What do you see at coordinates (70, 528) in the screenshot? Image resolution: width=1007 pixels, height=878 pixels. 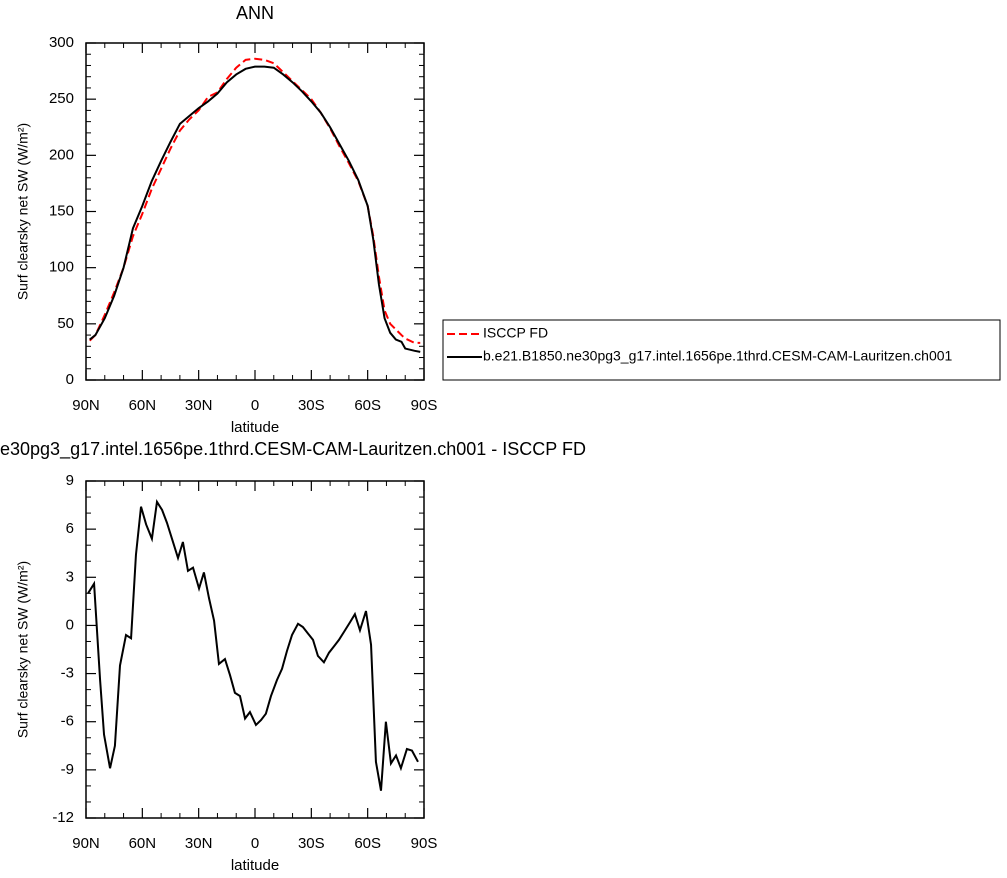 I see `y-tick-label: 6` at bounding box center [70, 528].